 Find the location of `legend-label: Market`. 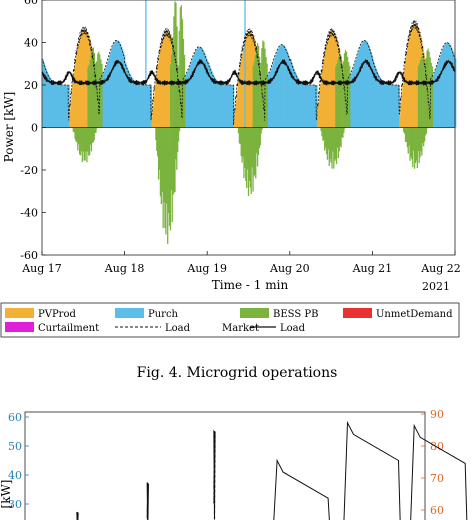

legend-label: Market is located at coordinates (240, 328).